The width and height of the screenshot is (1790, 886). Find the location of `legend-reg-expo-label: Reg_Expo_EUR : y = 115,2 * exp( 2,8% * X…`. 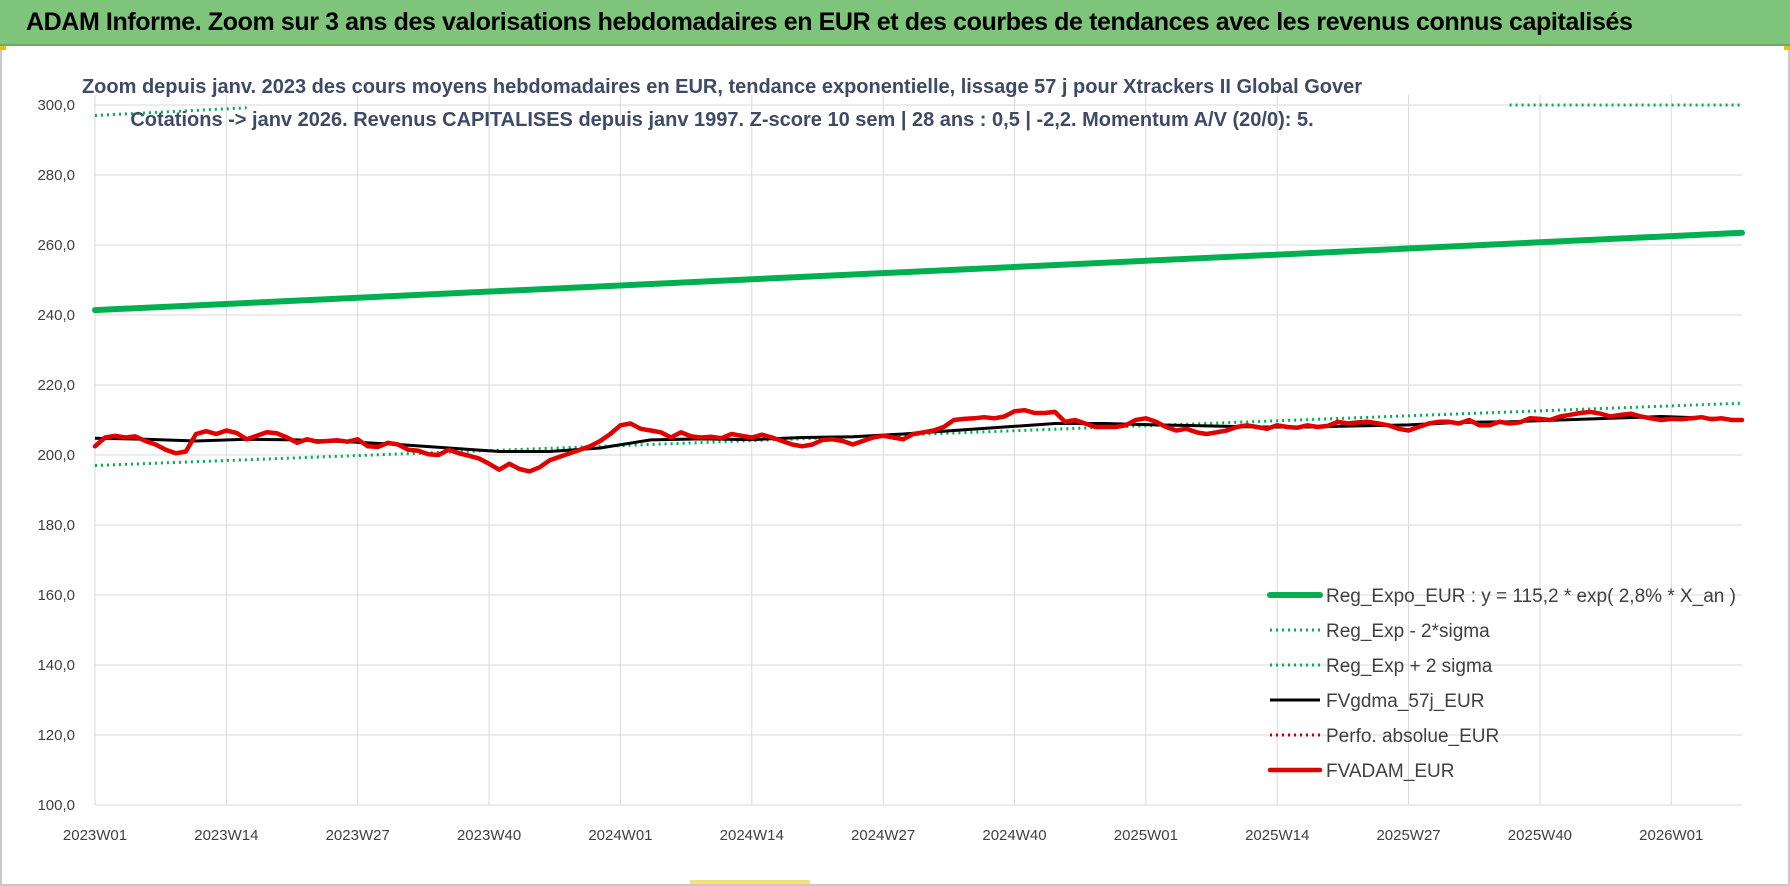

legend-reg-expo-label: Reg_Expo_EUR : y = 115,2 * exp( 2,8% * X… is located at coordinates (1531, 596).